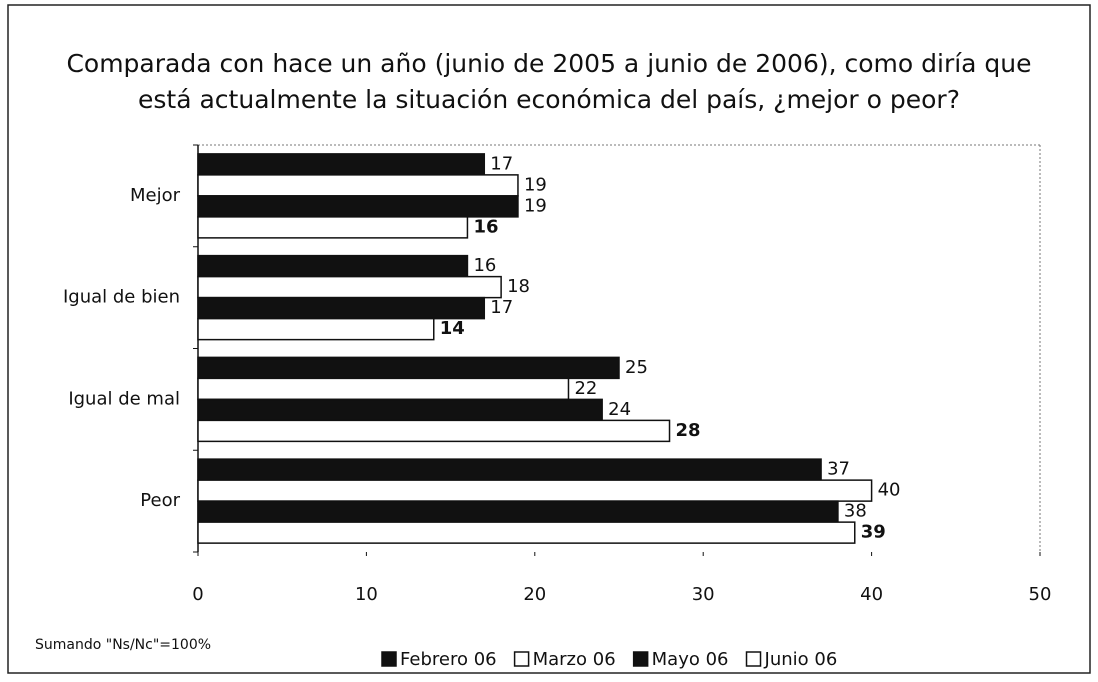  What do you see at coordinates (124, 398) in the screenshot?
I see `y-tick-label: Igual de mal` at bounding box center [124, 398].